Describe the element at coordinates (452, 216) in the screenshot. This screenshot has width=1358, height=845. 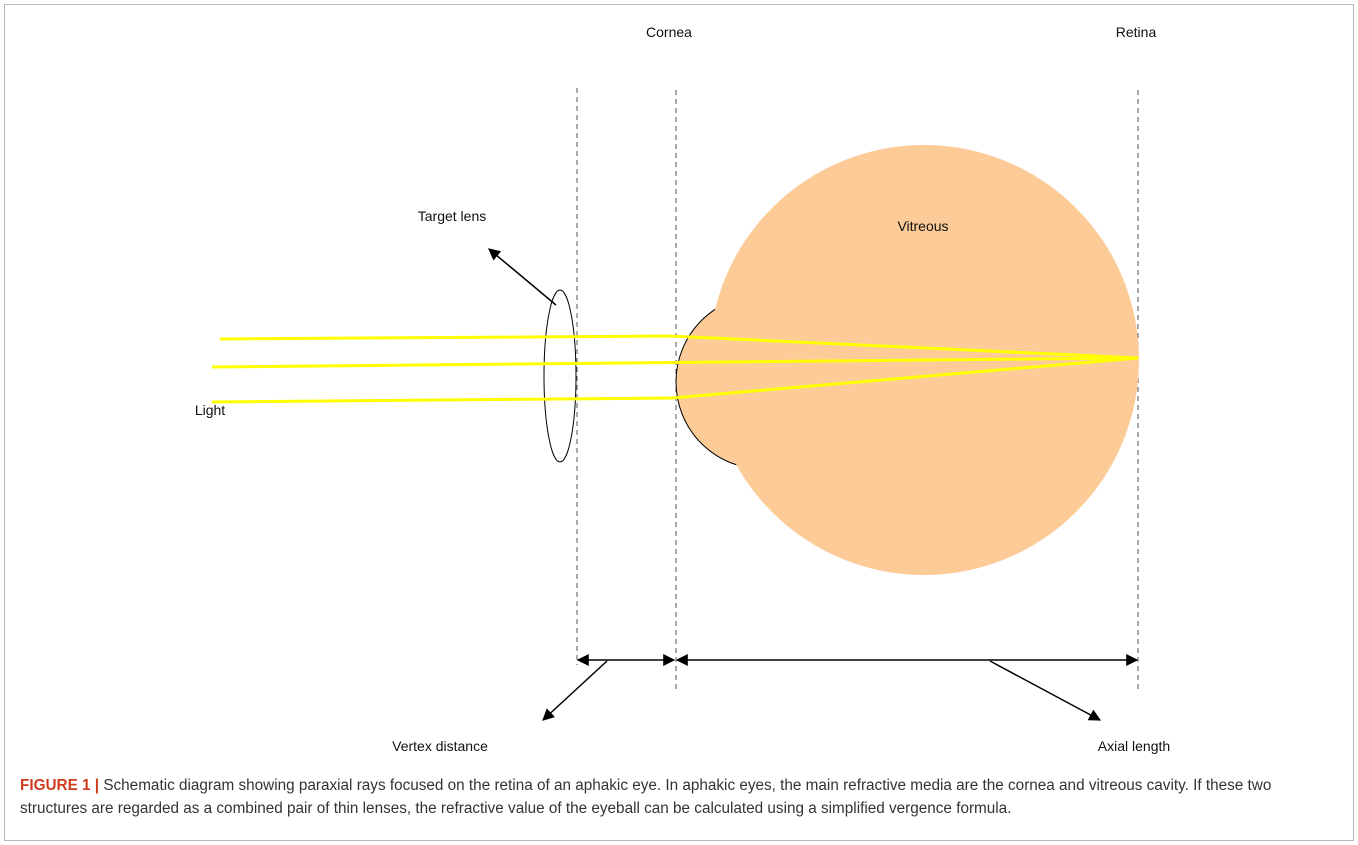
I see `label: Target lens` at that location.